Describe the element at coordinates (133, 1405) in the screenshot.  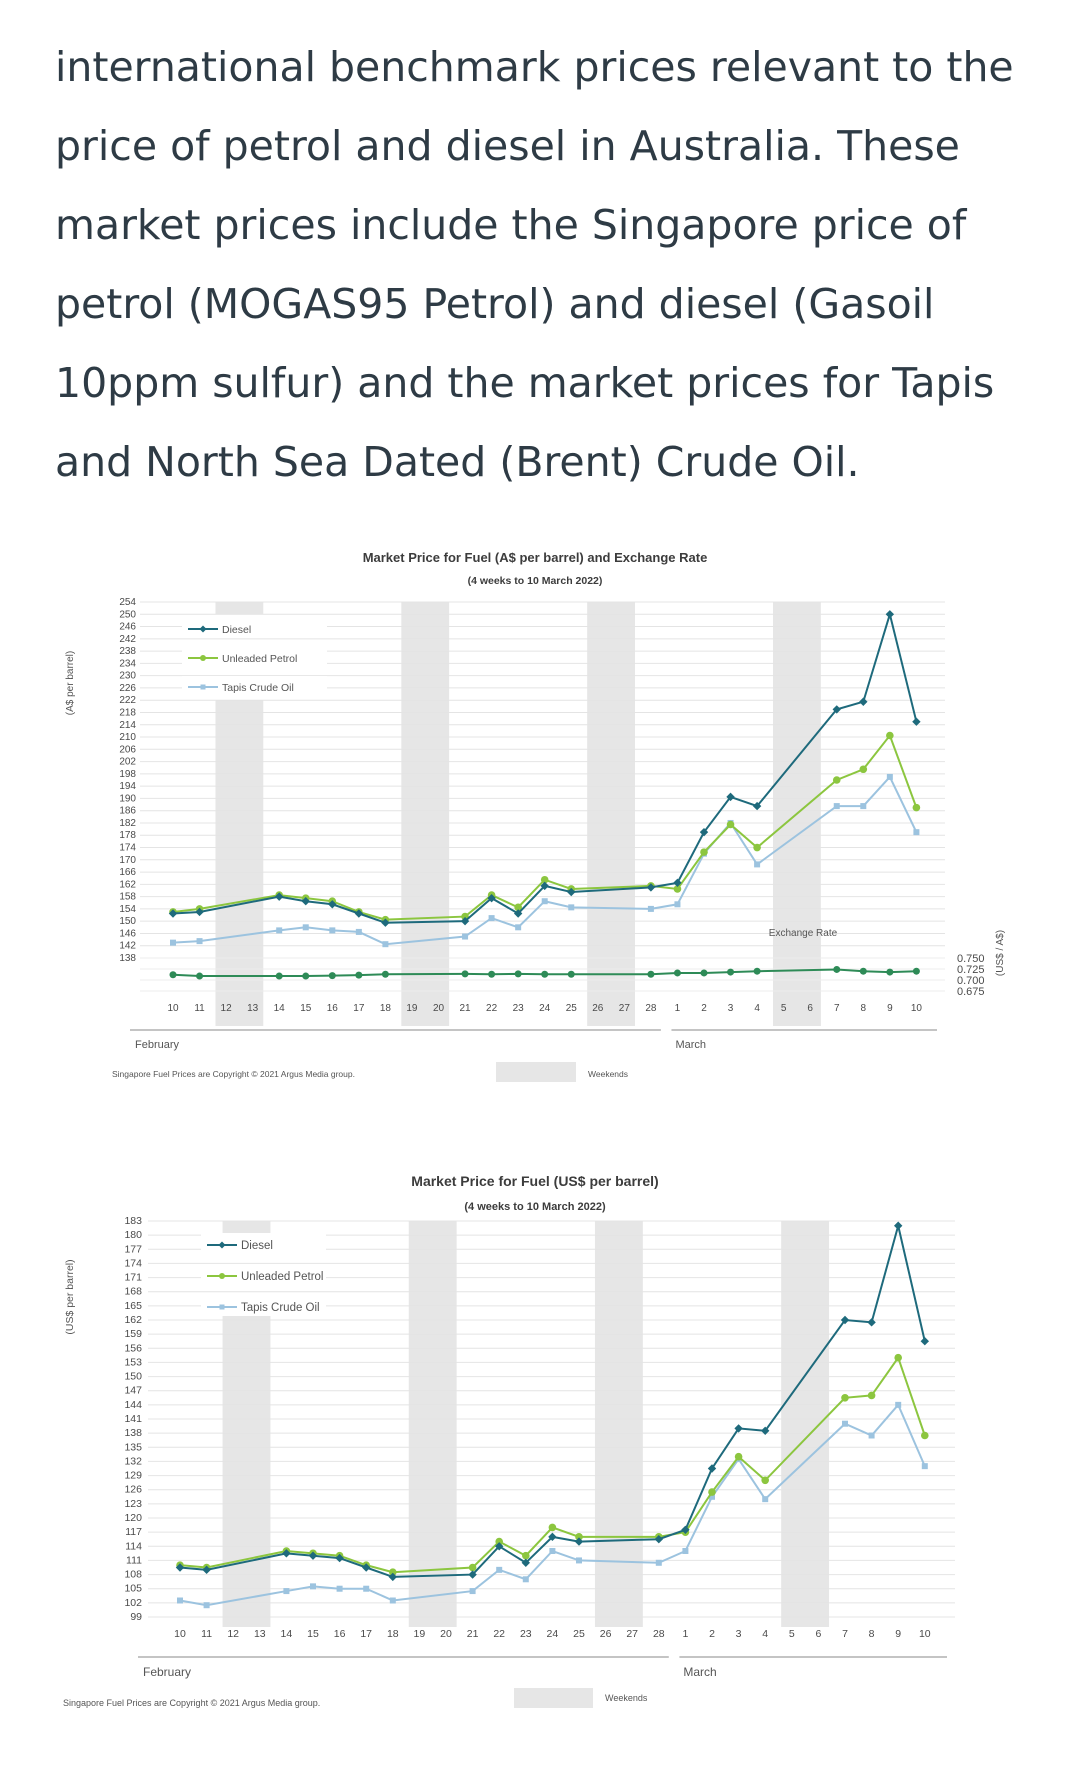
I see `y-tick-label: 144` at that location.